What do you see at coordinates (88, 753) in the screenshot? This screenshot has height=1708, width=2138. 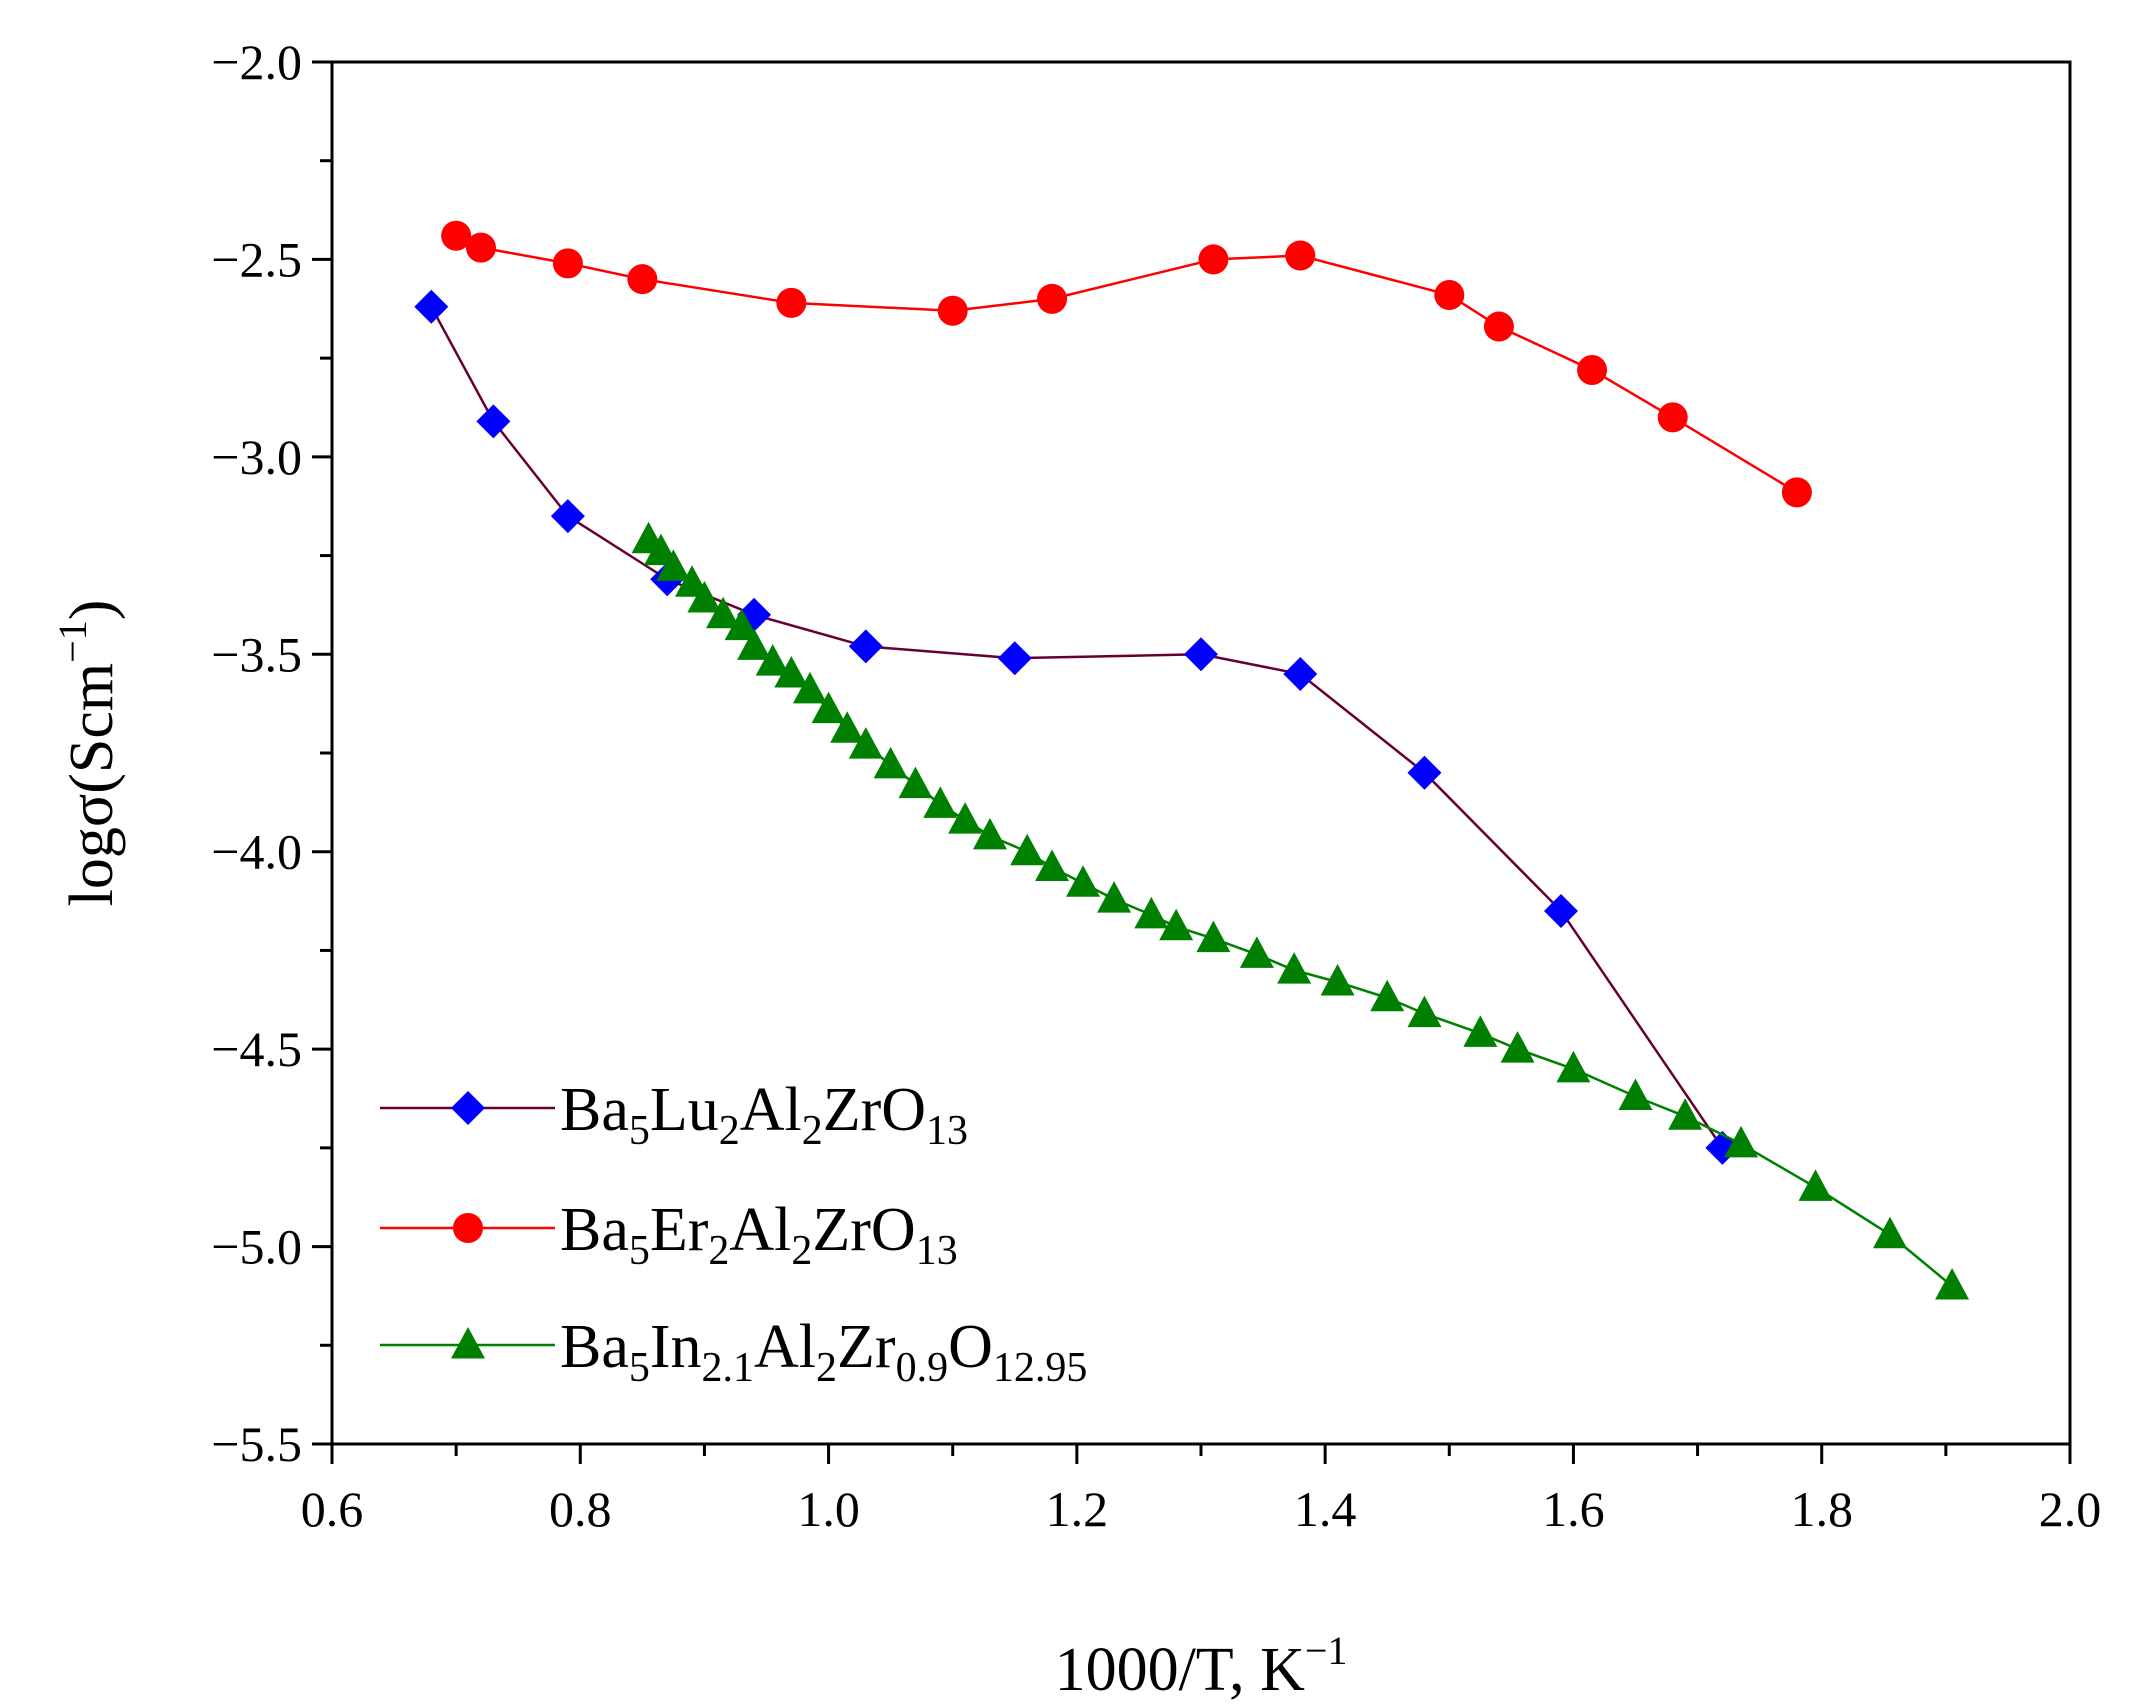 I see `y-axis-title: logσ(Scm−1)` at bounding box center [88, 753].